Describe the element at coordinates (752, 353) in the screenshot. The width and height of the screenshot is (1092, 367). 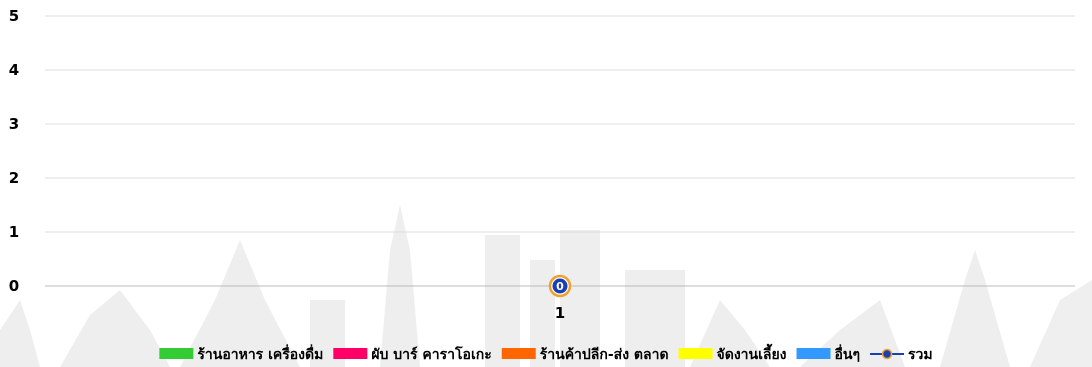
I see `legend-label: จัดงานเลี้ยง` at that location.